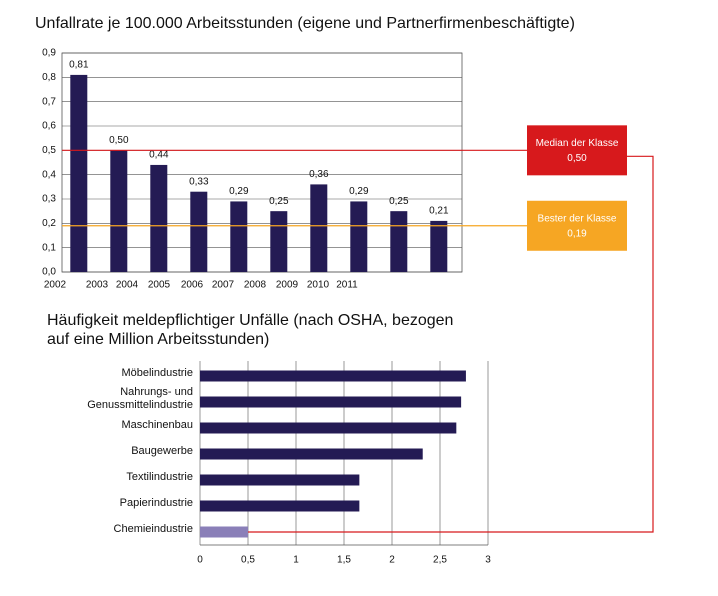  Describe the element at coordinates (255, 285) in the screenshot. I see `x-tick-label: 2008` at that location.